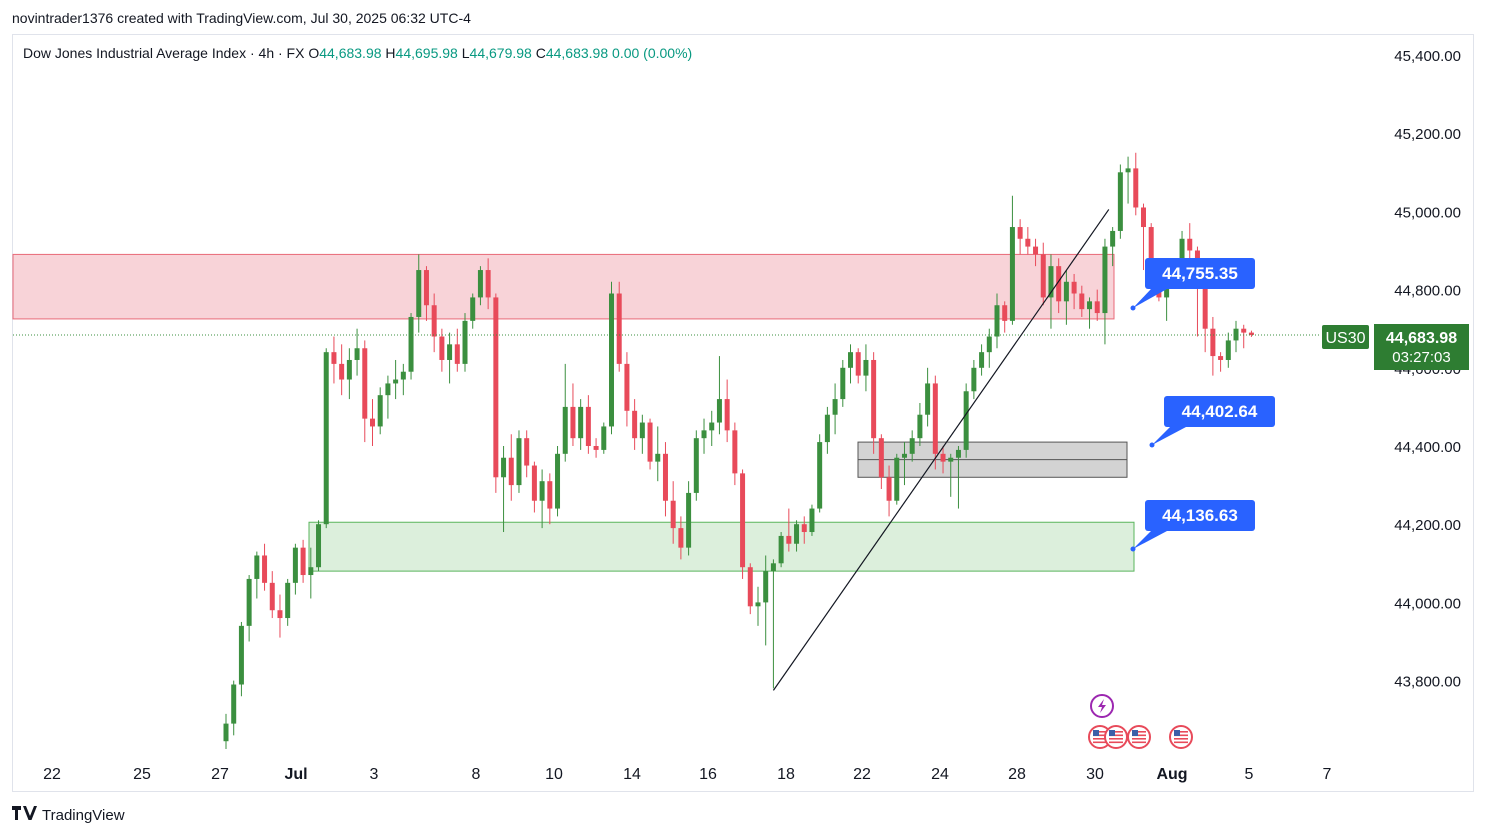 This screenshot has width=1487, height=837. I want to click on price-callout: 44,755.35, so click(1193, 284).